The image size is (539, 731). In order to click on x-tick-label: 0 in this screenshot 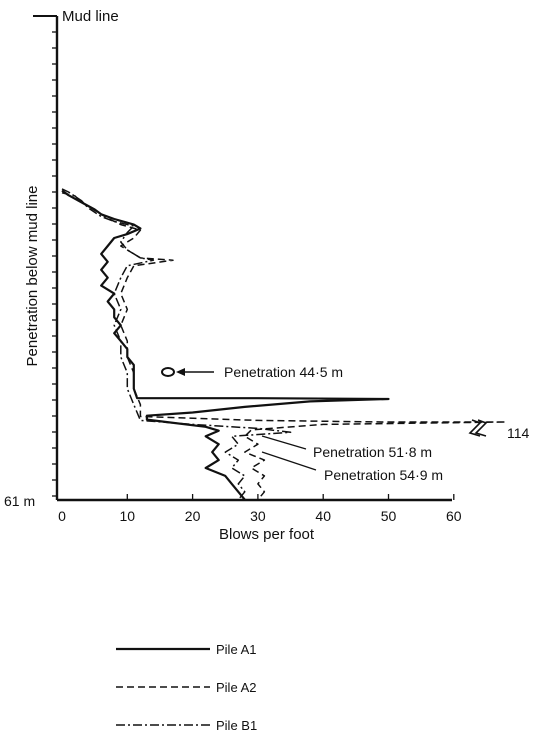, I will do `click(62, 516)`.